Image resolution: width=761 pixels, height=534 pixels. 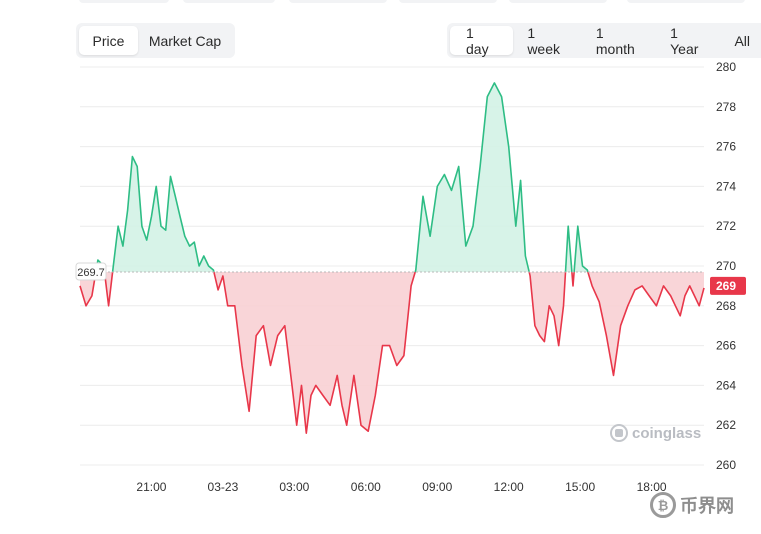 I want to click on coinglass-logo-icon, so click(x=619, y=433).